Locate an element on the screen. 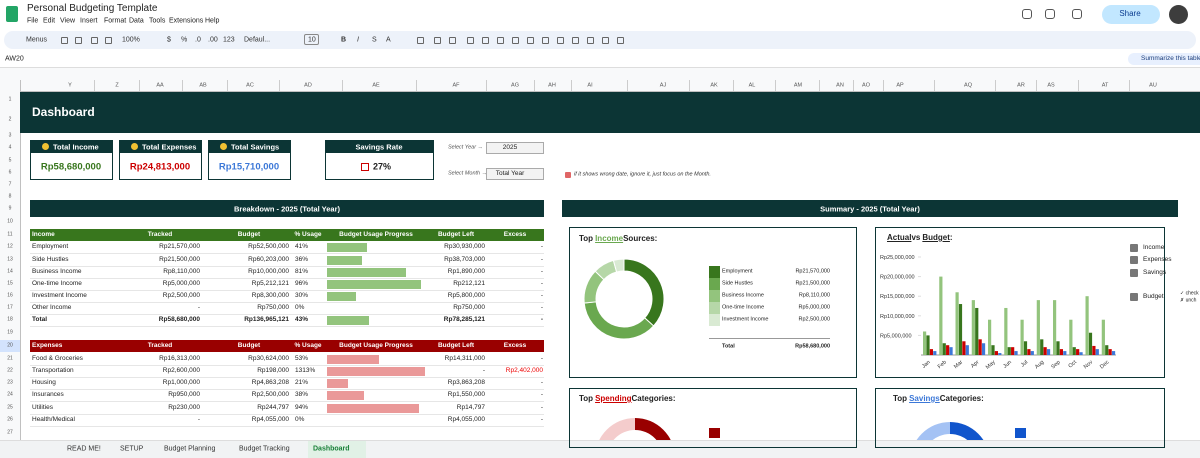 This screenshot has width=1200, height=458. x-tick-label: Dec is located at coordinates (1105, 364).